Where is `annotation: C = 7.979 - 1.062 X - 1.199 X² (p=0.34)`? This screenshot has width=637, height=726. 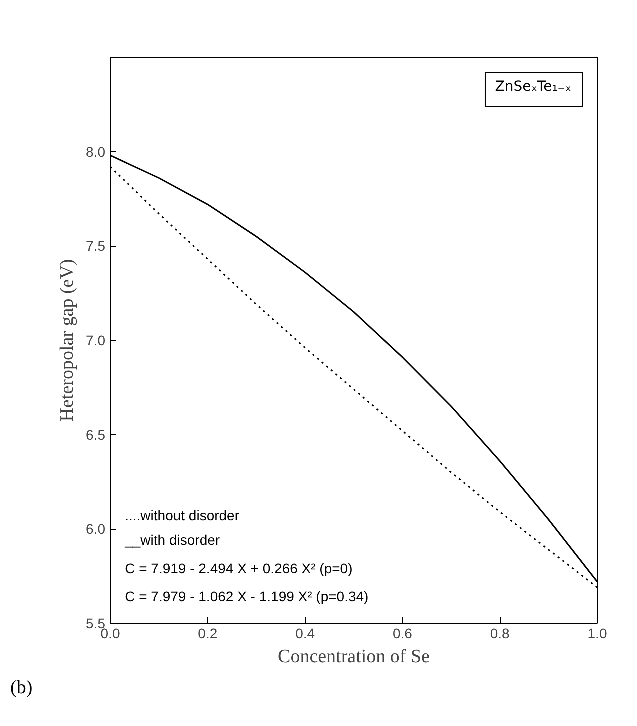
annotation: C = 7.979 - 1.062 X - 1.199 X² (p=0.34) is located at coordinates (247, 596).